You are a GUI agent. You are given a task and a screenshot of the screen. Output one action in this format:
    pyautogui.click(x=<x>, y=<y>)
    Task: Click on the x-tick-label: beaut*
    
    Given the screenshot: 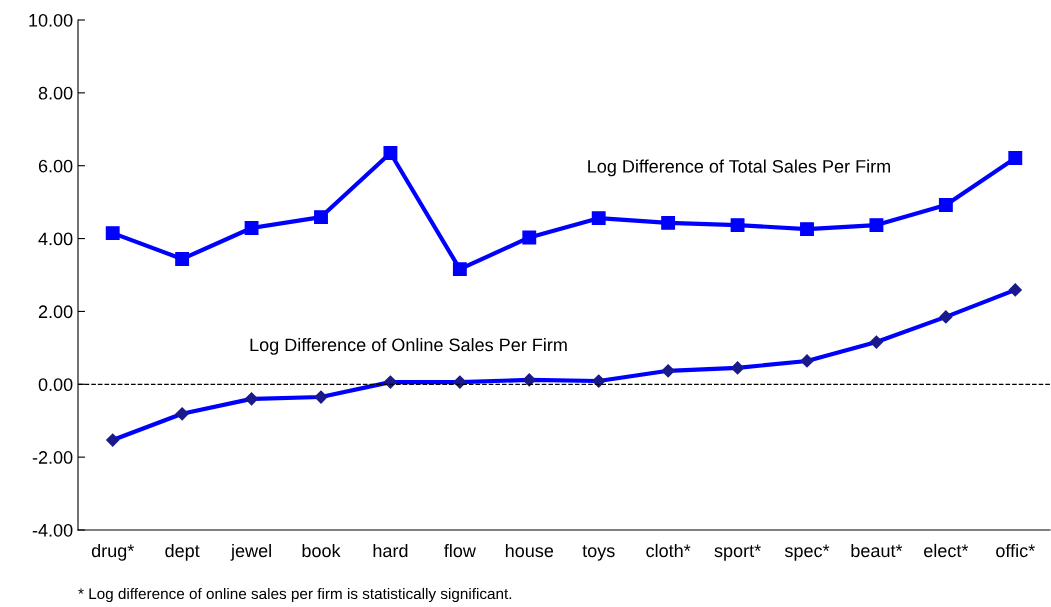 What is the action you would take?
    pyautogui.click(x=877, y=550)
    